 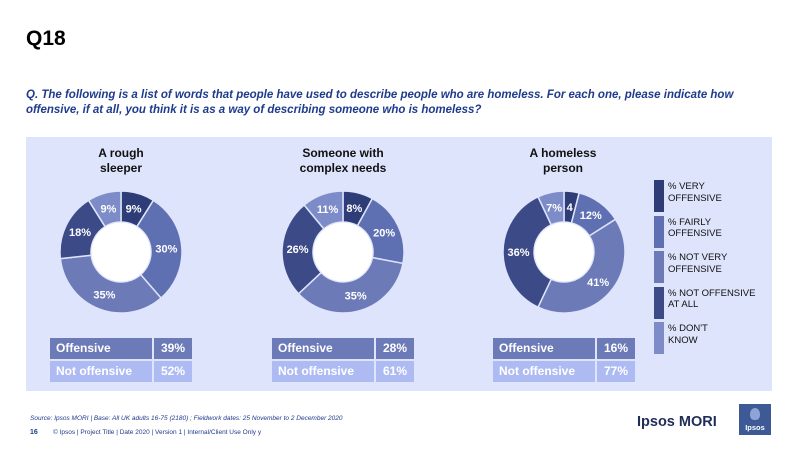 I want to click on ipsos-logo: Ipsos, so click(x=755, y=419).